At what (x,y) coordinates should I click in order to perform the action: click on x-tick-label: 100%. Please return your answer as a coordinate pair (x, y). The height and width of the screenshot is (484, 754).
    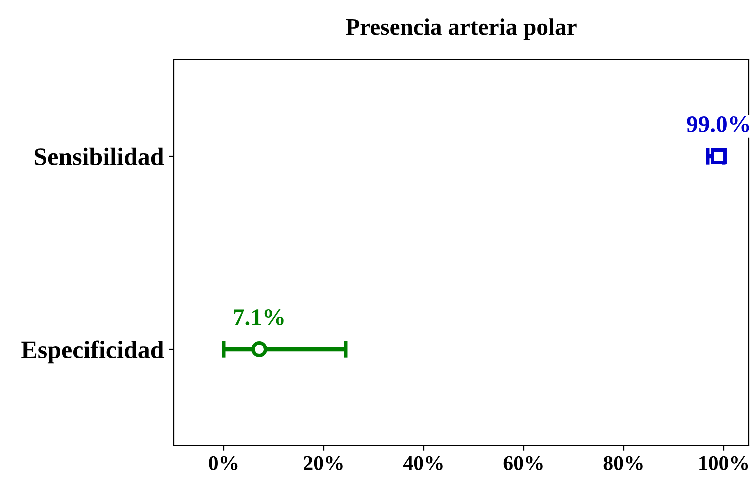
    Looking at the image, I should click on (724, 463).